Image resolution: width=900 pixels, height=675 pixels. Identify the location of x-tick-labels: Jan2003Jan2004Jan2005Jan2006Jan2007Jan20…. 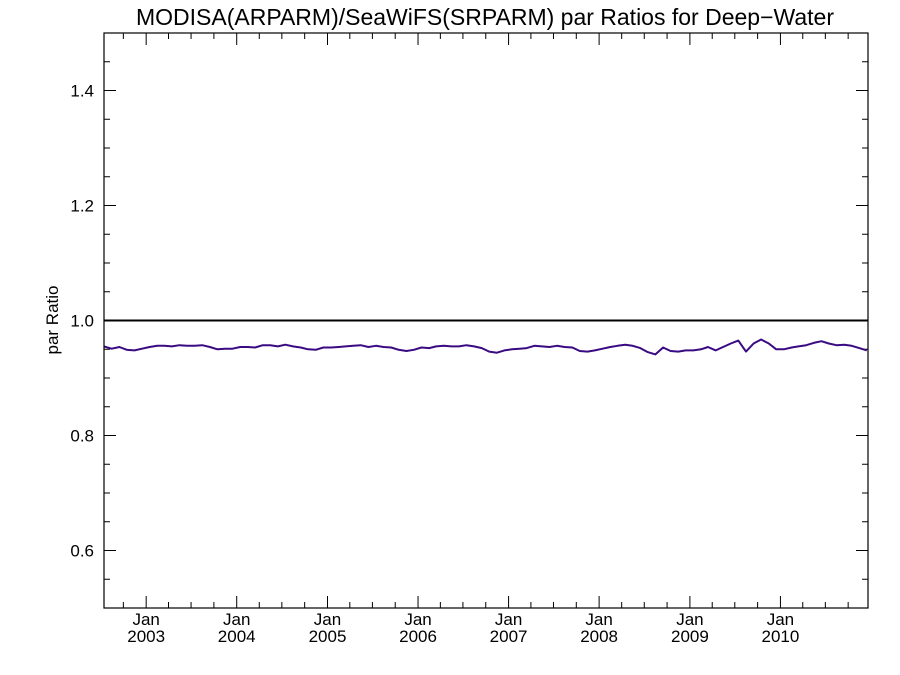
(463, 628).